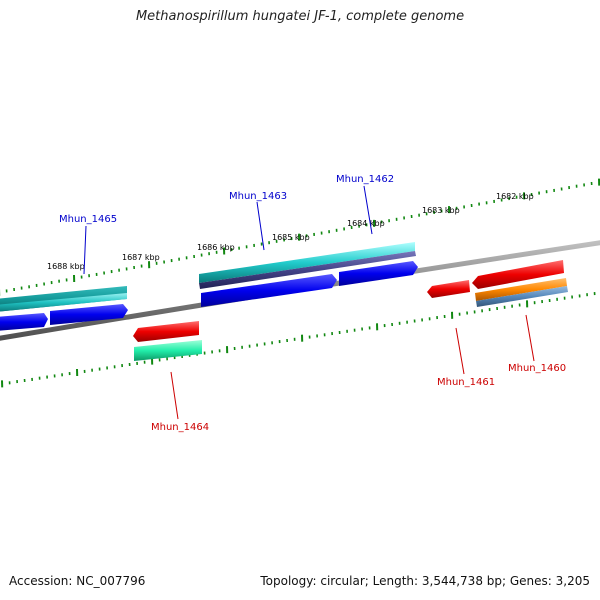  I want to click on gene-label-mhun-1460: Mhun_1460, so click(537, 368).